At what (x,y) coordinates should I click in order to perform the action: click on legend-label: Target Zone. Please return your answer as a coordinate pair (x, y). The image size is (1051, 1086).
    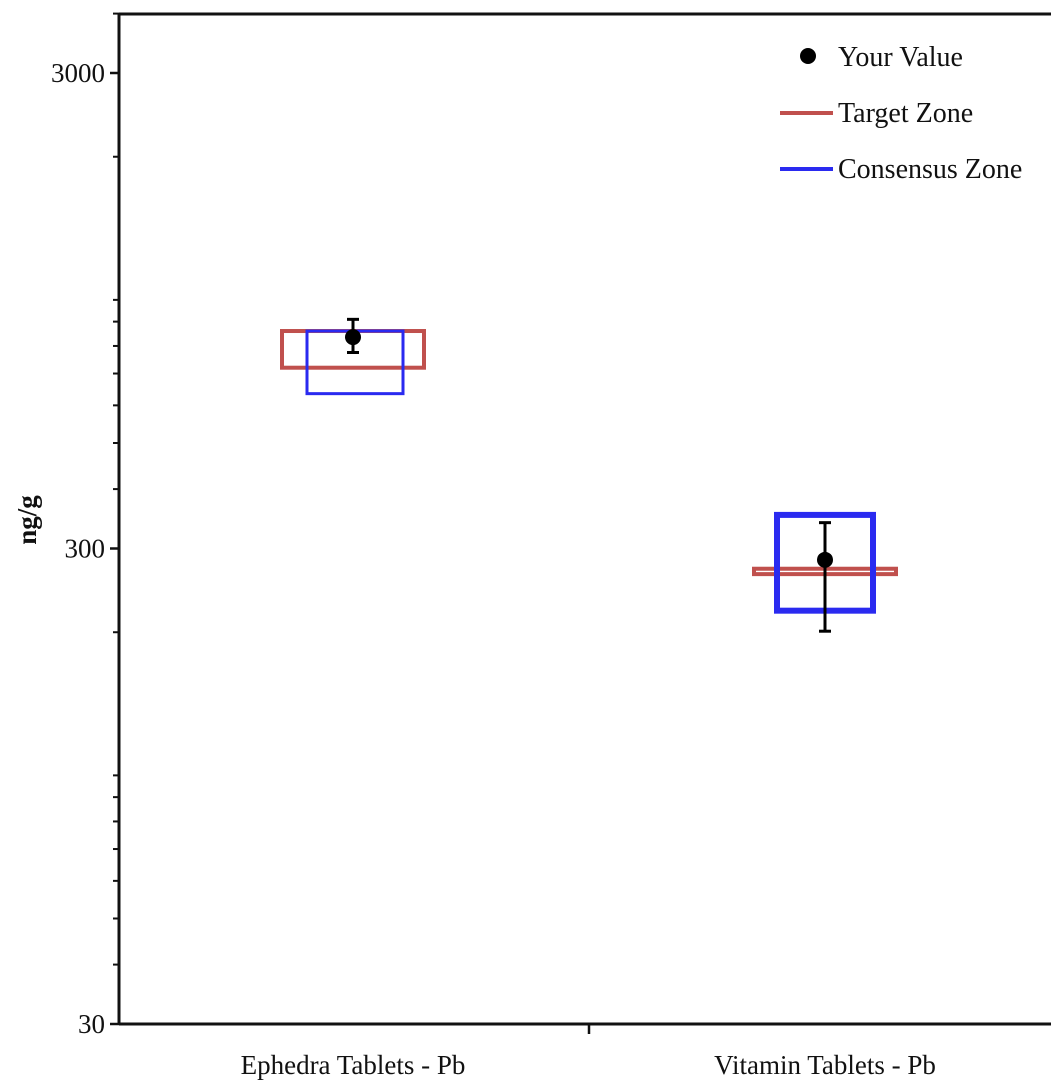
    Looking at the image, I should click on (905, 113).